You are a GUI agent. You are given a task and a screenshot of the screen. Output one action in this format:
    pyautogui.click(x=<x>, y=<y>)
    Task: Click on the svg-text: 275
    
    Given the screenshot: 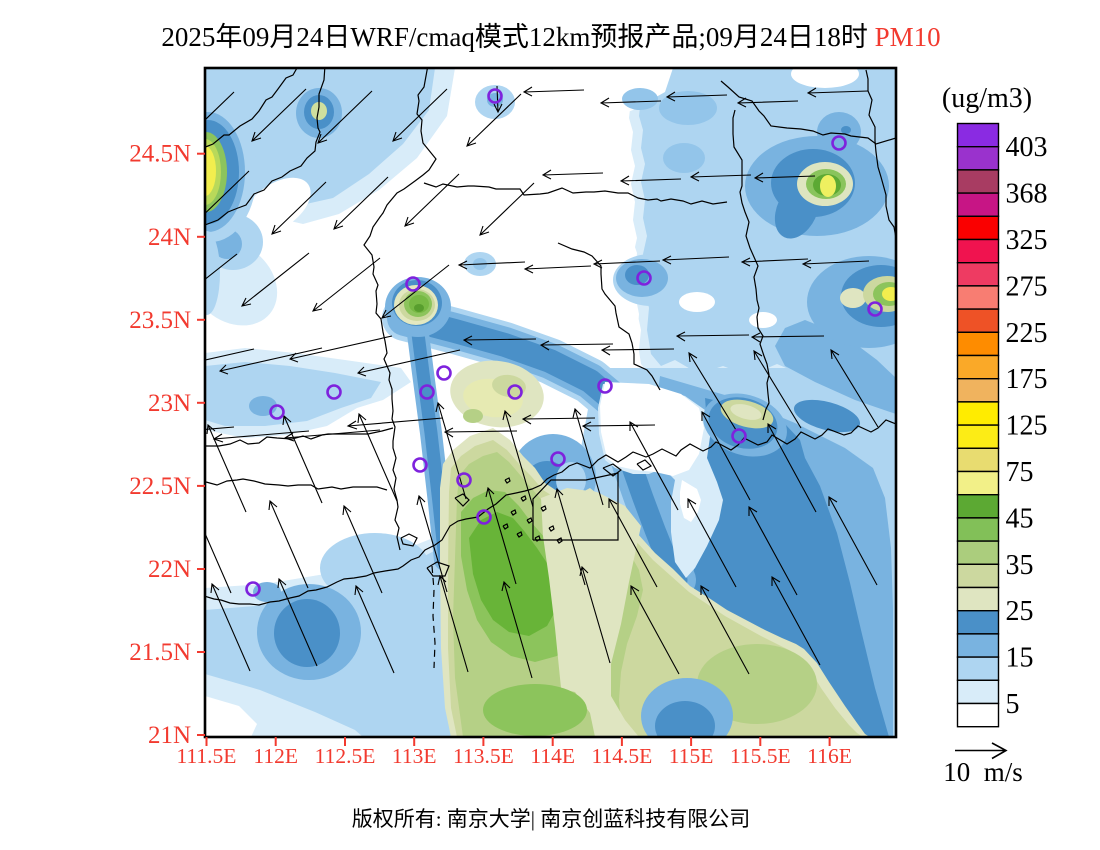 What is the action you would take?
    pyautogui.click(x=1027, y=286)
    